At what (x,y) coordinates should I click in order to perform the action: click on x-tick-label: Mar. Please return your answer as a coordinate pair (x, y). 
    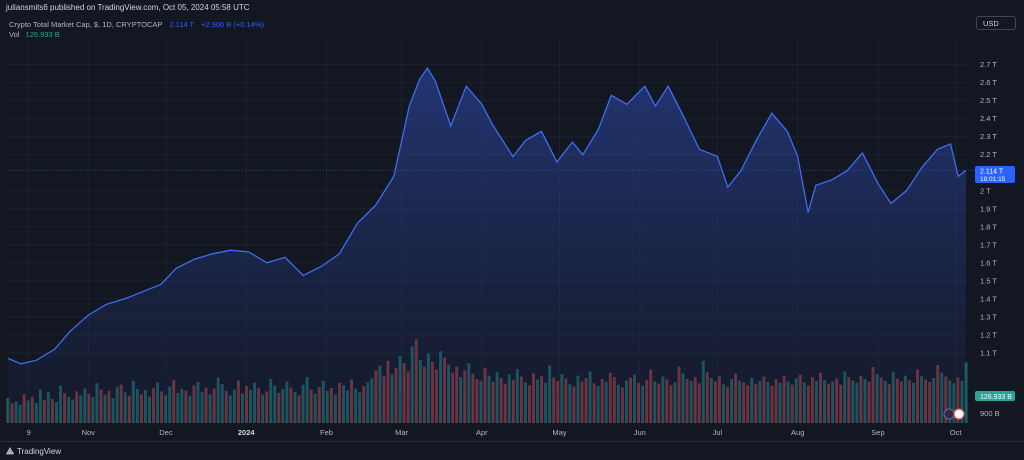
    Looking at the image, I should click on (401, 432).